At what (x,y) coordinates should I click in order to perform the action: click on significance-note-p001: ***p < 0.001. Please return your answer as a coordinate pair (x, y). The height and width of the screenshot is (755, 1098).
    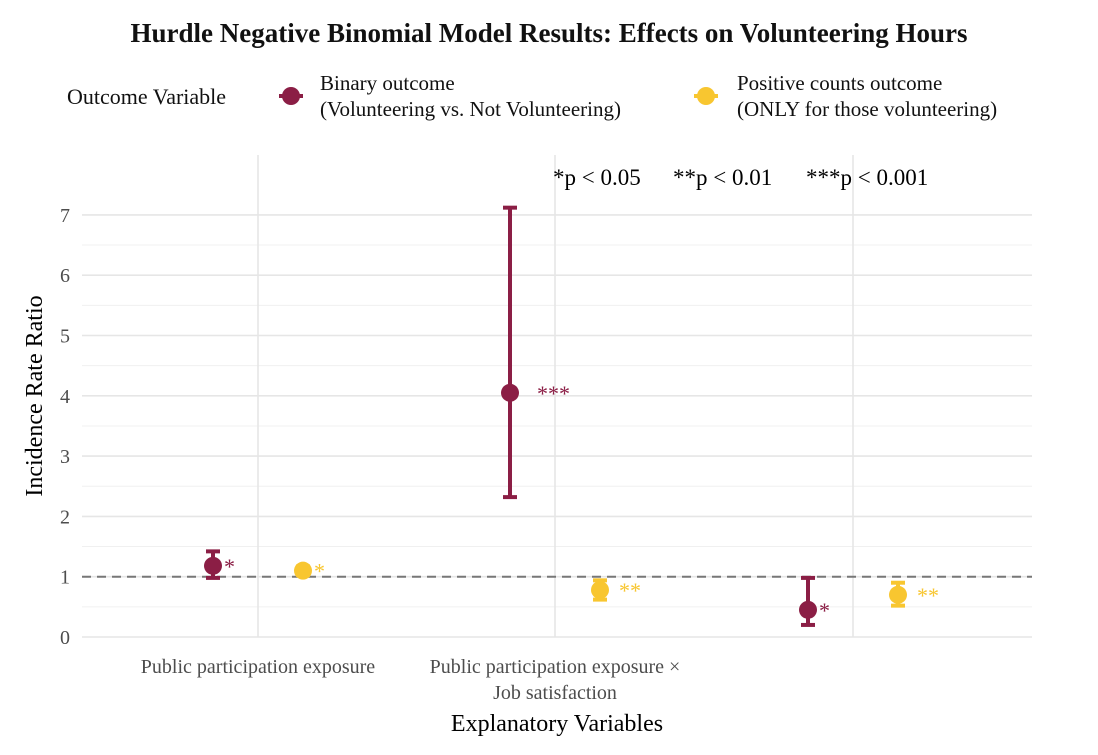
    Looking at the image, I should click on (867, 177).